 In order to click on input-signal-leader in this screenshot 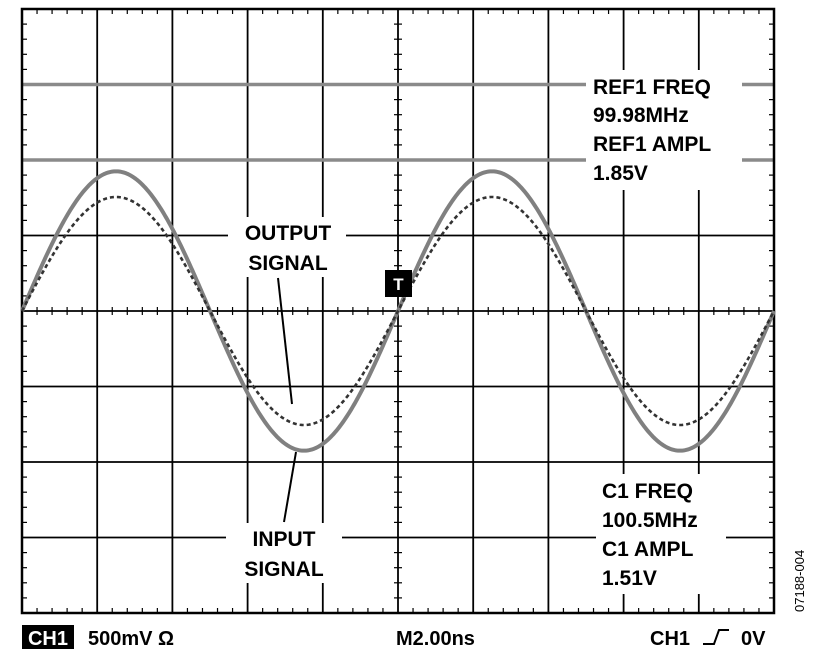, I will do `click(290, 487)`.